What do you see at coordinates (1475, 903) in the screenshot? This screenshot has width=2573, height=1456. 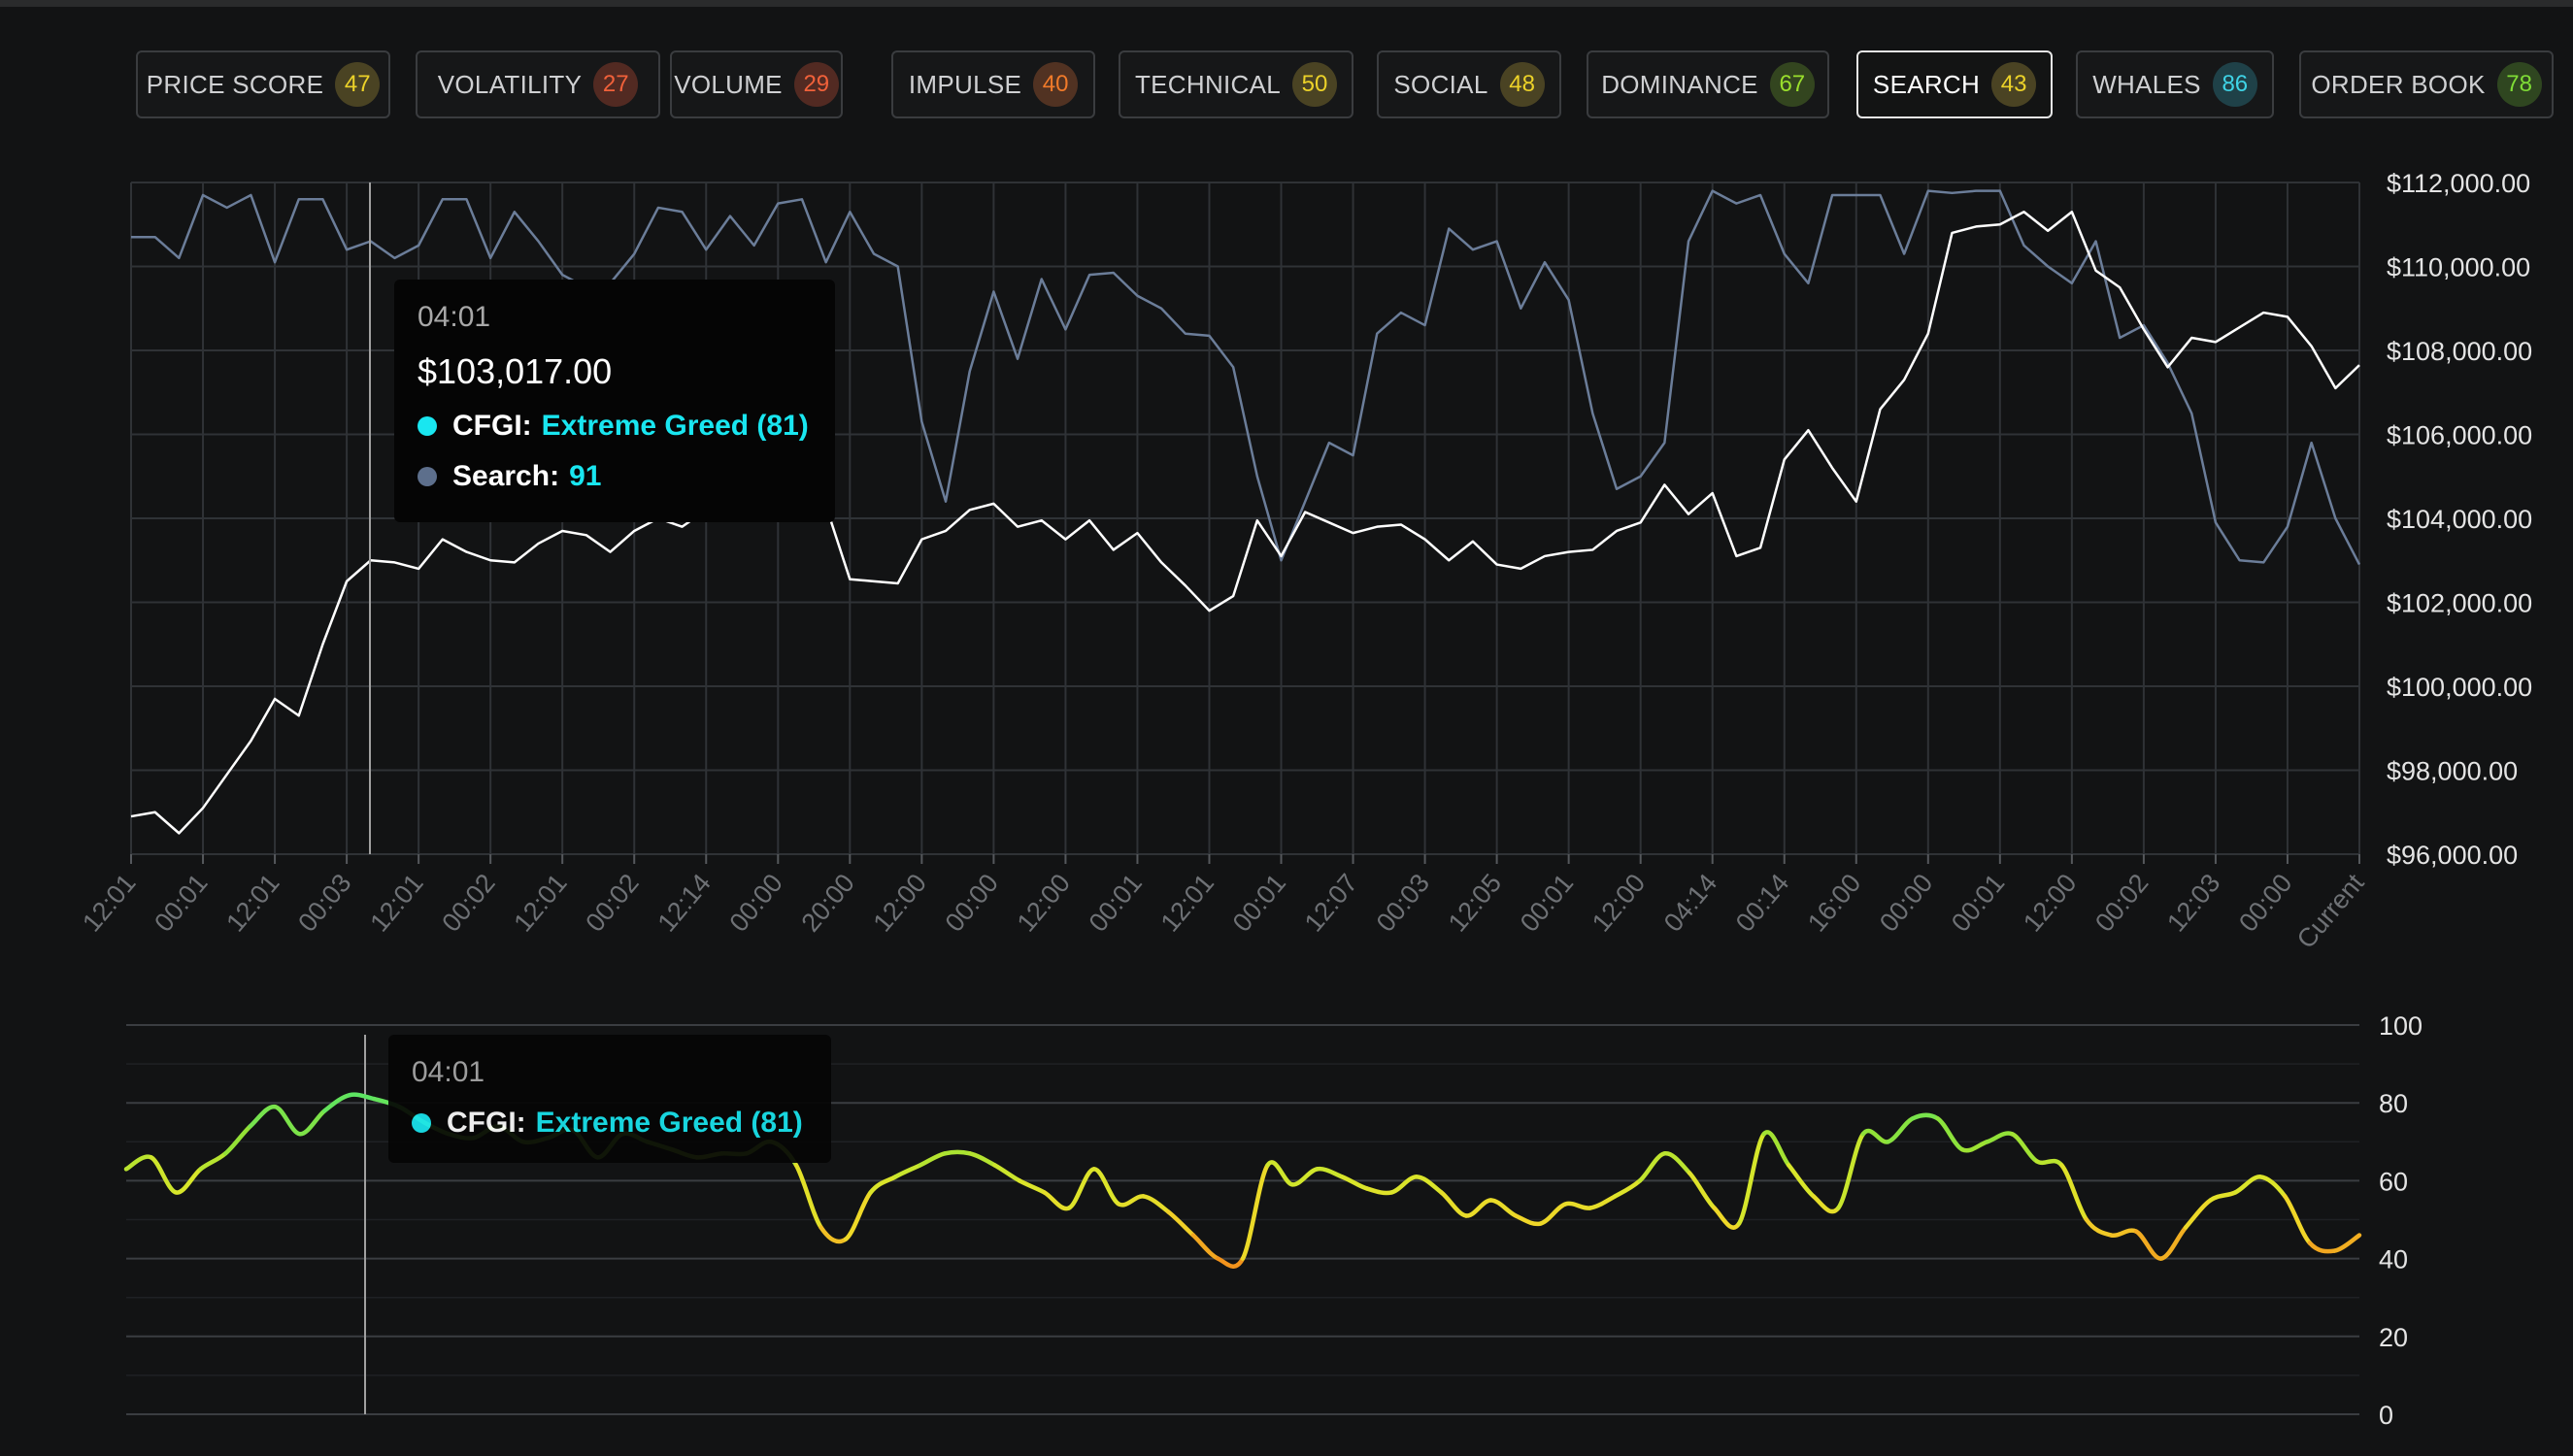 I see `x-tick-label: 12:05` at bounding box center [1475, 903].